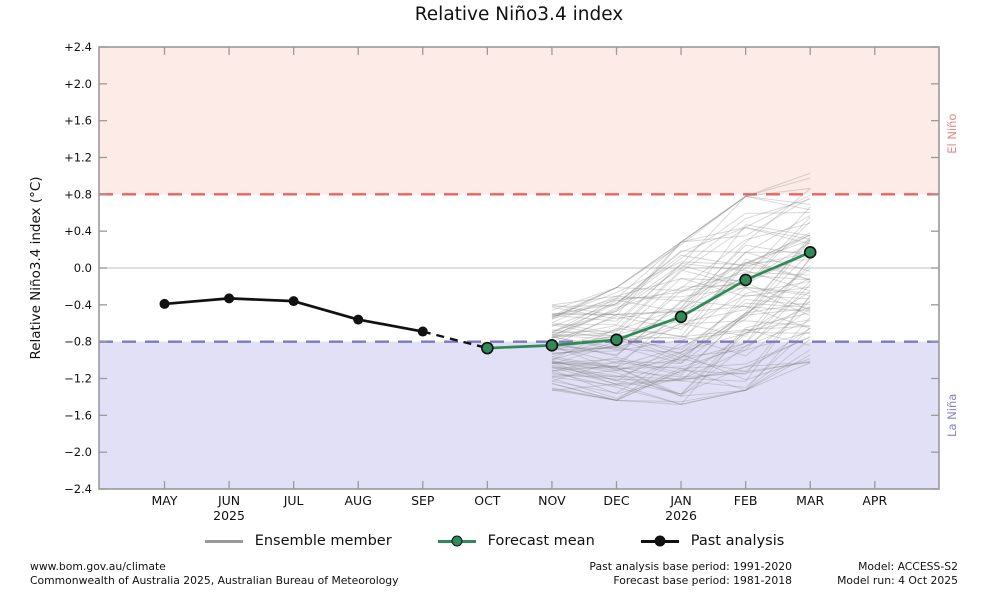 The width and height of the screenshot is (989, 594). I want to click on x-tick-label: MAY, so click(164, 500).